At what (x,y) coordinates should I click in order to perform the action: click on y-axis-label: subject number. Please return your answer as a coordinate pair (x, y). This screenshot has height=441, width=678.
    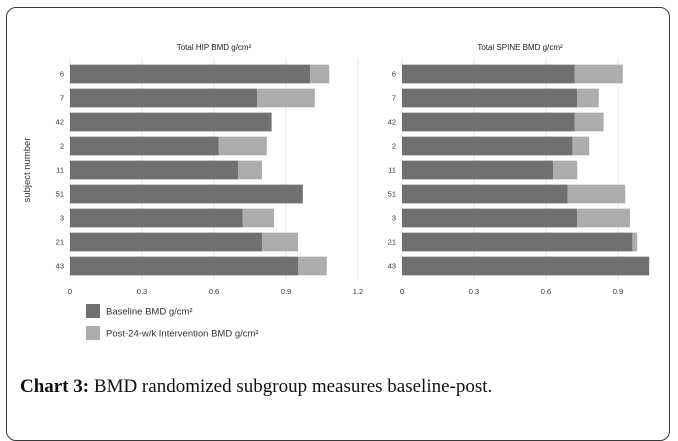
    Looking at the image, I should click on (27, 170).